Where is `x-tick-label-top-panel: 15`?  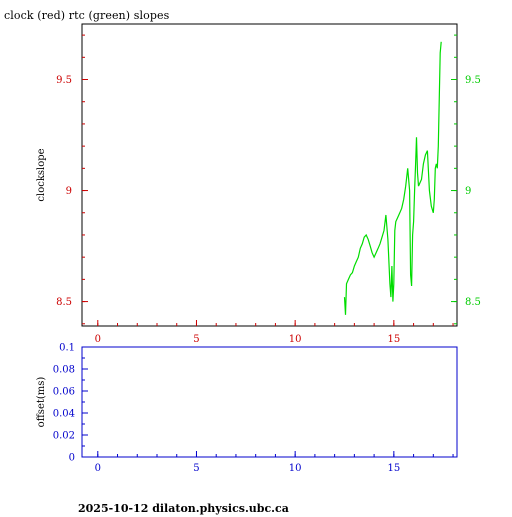
x-tick-label-top-panel: 15 is located at coordinates (393, 339).